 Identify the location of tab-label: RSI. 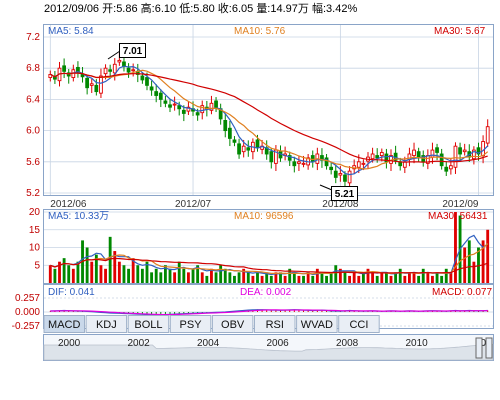
(275, 325).